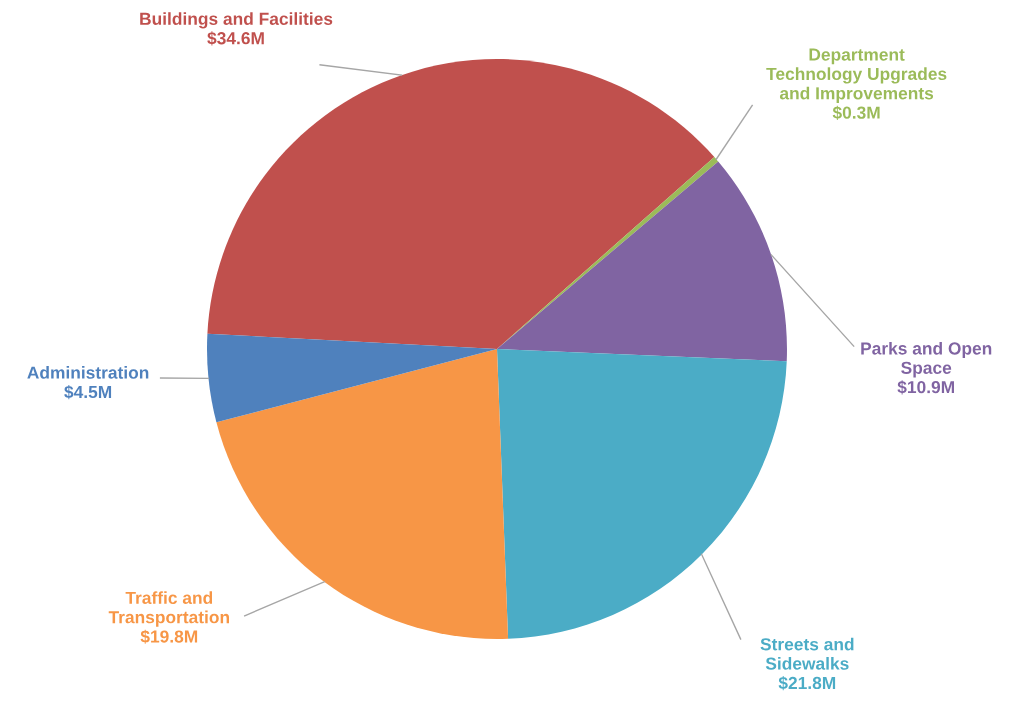 The height and width of the screenshot is (709, 1018). Describe the element at coordinates (807, 653) in the screenshot. I see `slice-label: Streets and Sidewalks` at that location.